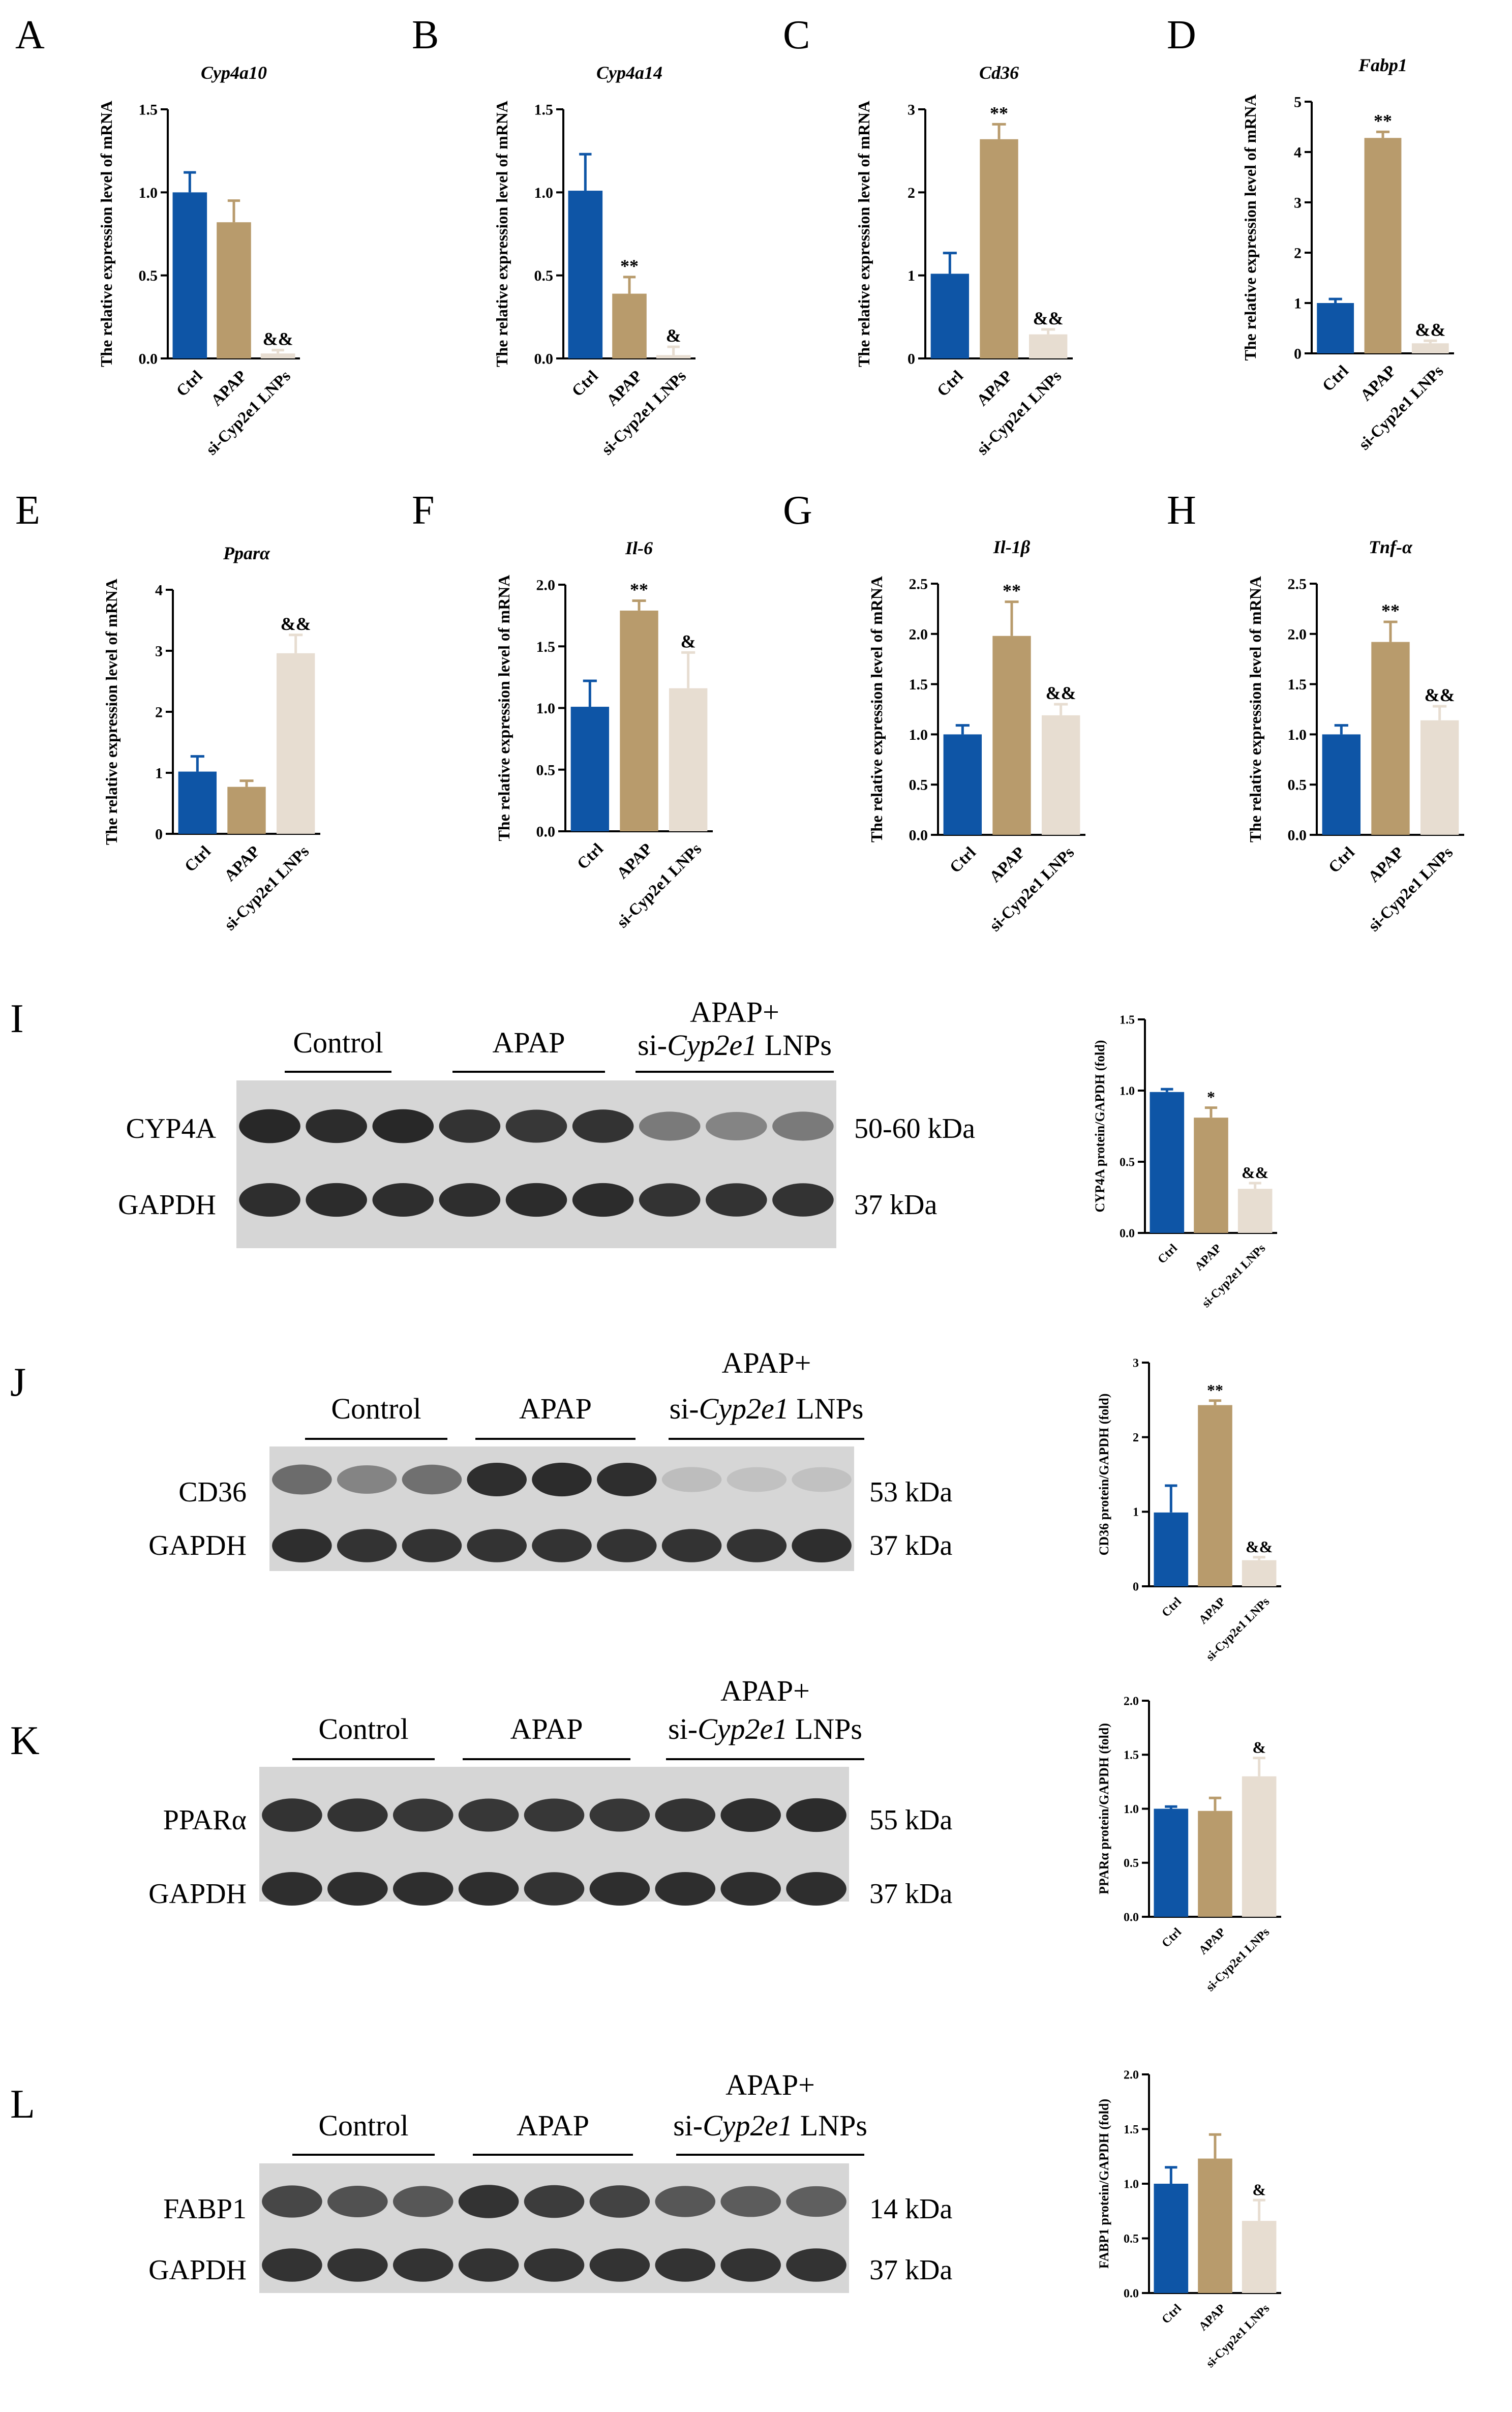  I want to click on chart-title: Cyp4a10, so click(234, 73).